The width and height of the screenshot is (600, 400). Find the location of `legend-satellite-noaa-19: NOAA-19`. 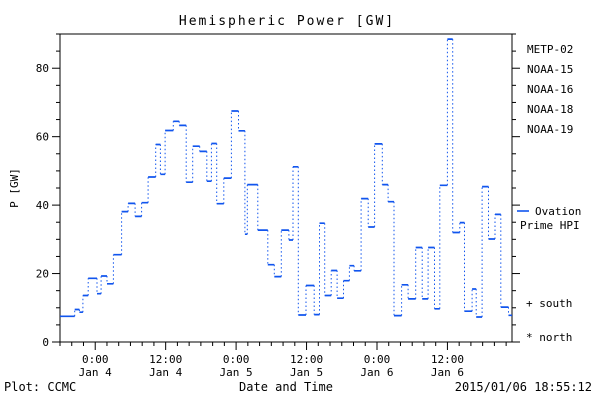

legend-satellite-noaa-19: NOAA-19 is located at coordinates (550, 129).